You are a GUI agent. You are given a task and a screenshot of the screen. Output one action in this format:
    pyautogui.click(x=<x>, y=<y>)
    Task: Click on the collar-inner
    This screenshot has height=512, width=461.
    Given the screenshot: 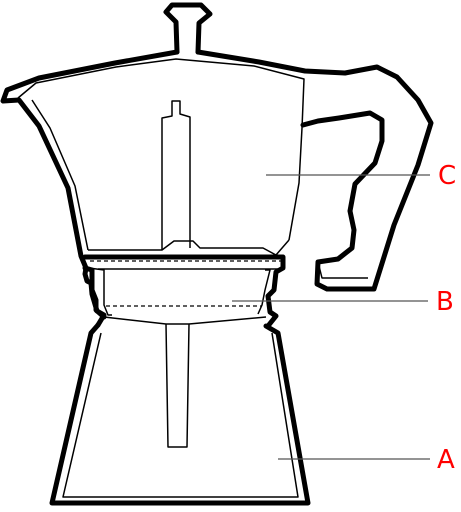 What is the action you would take?
    pyautogui.click(x=179, y=291)
    